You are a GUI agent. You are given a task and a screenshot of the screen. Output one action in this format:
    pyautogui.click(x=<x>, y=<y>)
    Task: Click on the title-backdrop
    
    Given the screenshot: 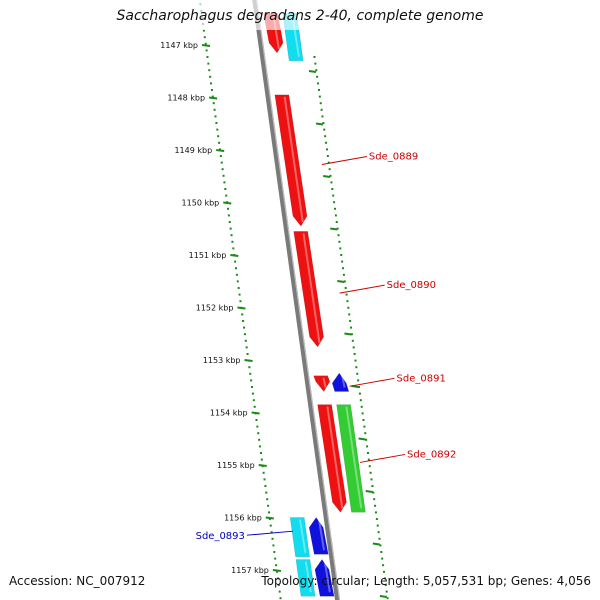 What is the action you would take?
    pyautogui.click(x=300, y=15)
    